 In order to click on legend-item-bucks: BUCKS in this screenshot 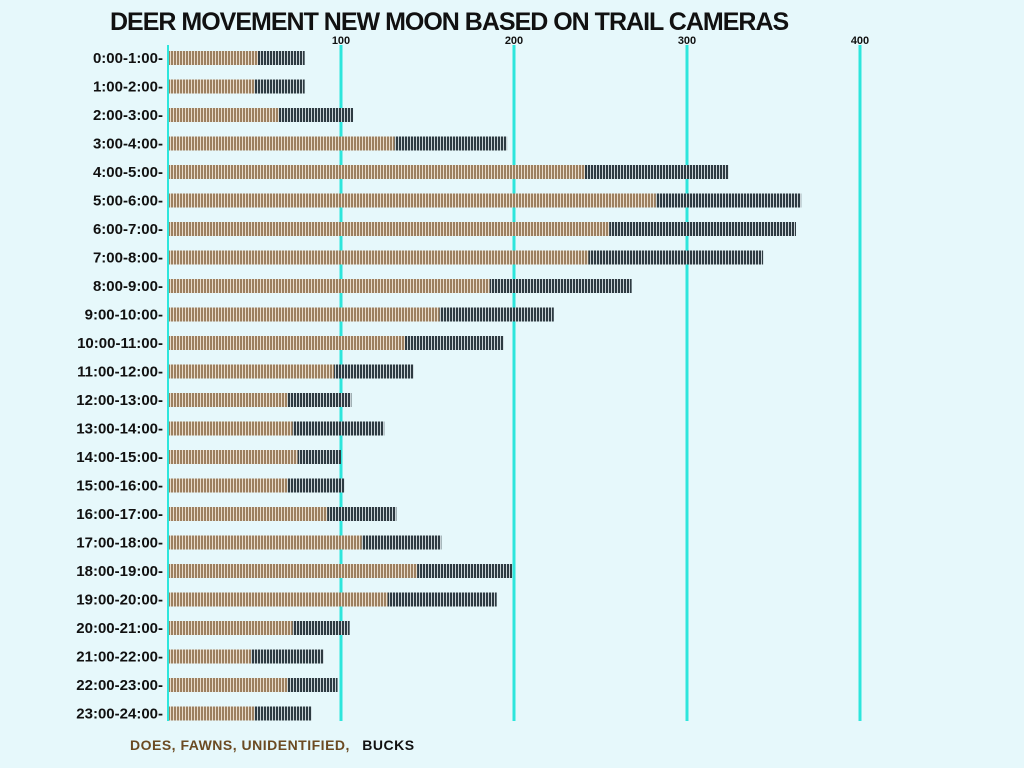, I will do `click(388, 745)`.